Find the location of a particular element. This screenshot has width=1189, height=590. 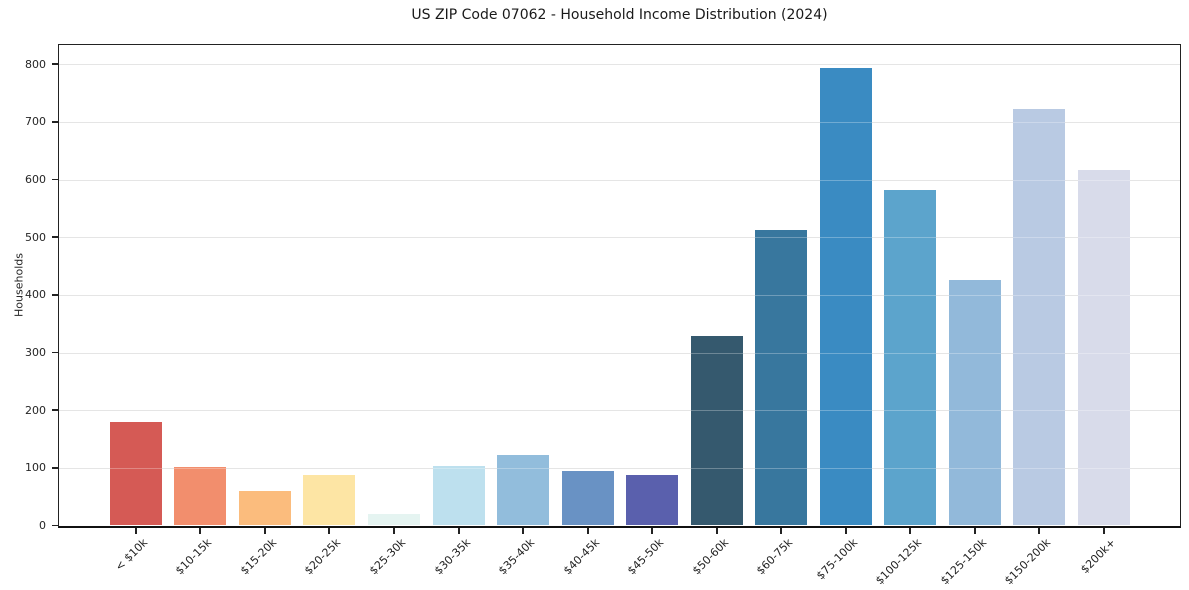

y-tick-label: 500 is located at coordinates (35, 237).